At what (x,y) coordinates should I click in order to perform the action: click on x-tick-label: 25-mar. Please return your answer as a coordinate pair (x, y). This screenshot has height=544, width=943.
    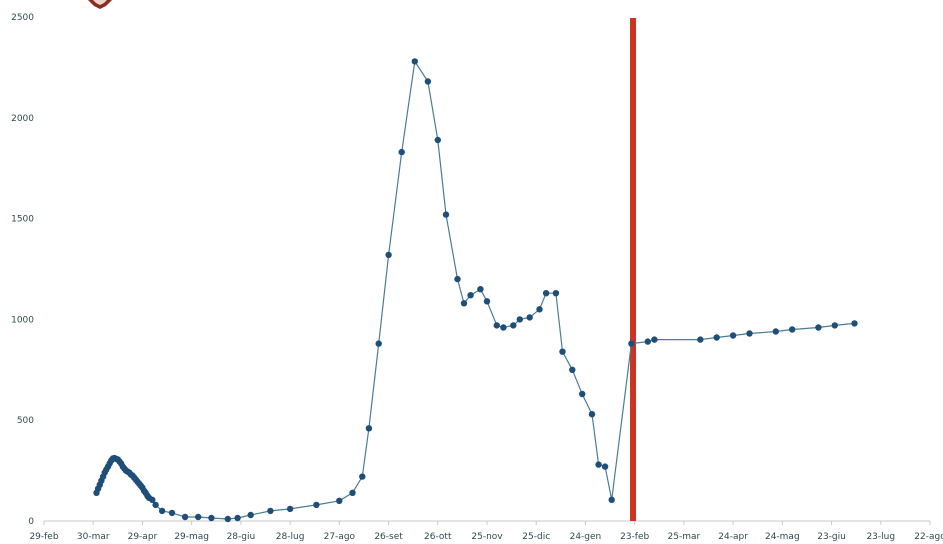
    Looking at the image, I should click on (684, 537).